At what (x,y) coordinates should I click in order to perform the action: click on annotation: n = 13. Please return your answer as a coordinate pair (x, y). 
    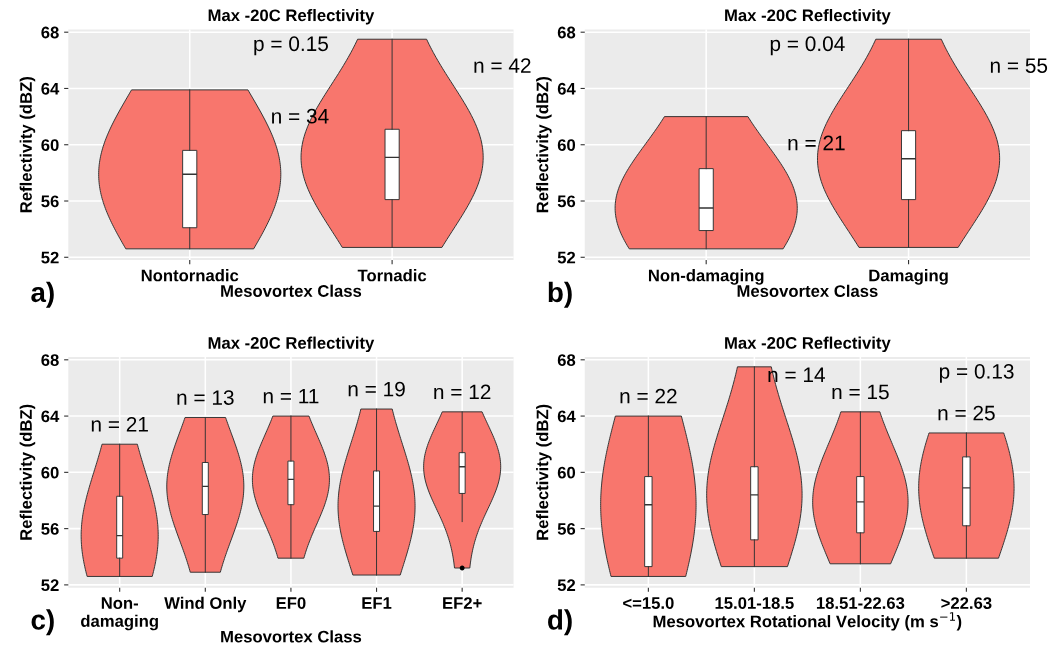
    Looking at the image, I should click on (205, 397).